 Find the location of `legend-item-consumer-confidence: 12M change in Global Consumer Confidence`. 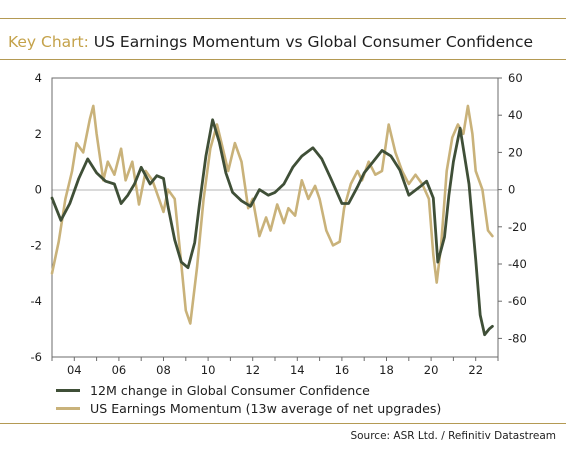

legend-item-consumer-confidence: 12M change in Global Consumer Confidence is located at coordinates (248, 390).